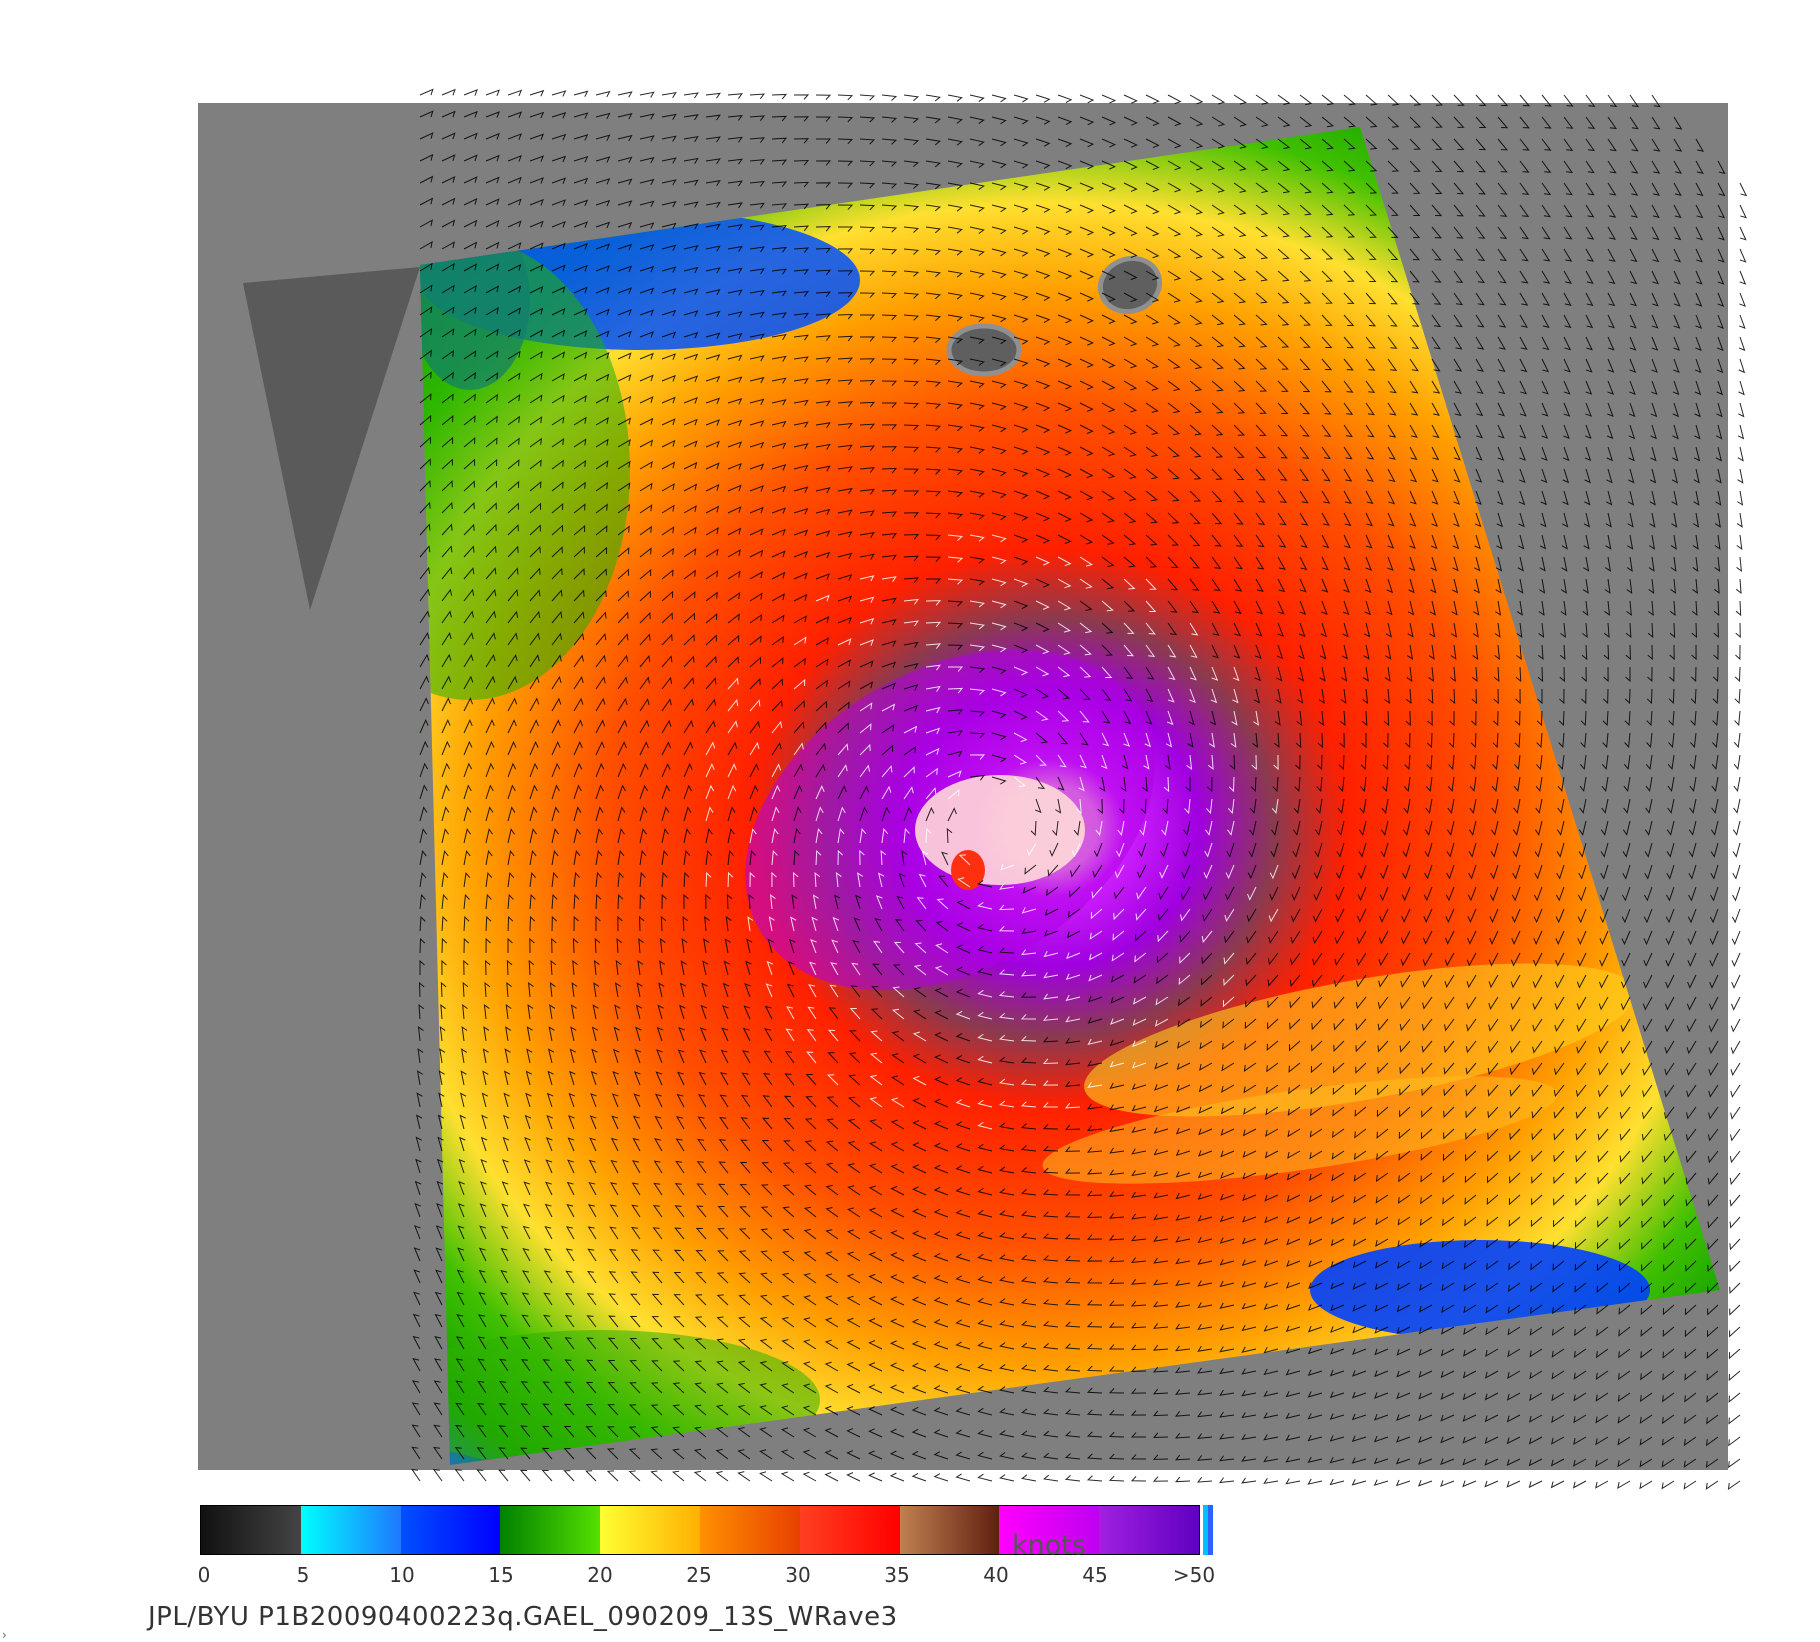 This screenshot has width=1820, height=1642. Describe the element at coordinates (1194, 1575) in the screenshot. I see `colorbar-tick-label: >50` at that location.